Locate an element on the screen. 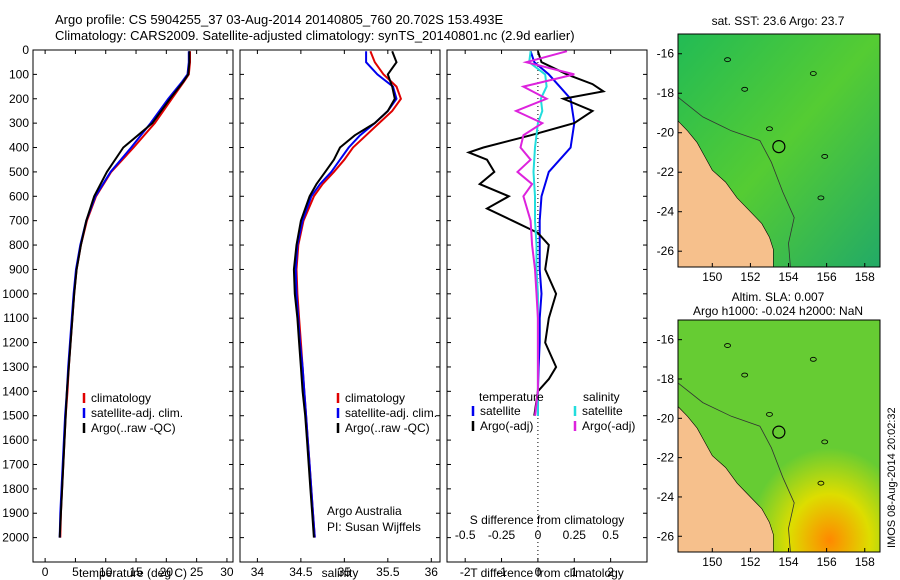 The width and height of the screenshot is (900, 580). legend-temperature-profile-item: Argo(..raw -QC) is located at coordinates (133, 428).